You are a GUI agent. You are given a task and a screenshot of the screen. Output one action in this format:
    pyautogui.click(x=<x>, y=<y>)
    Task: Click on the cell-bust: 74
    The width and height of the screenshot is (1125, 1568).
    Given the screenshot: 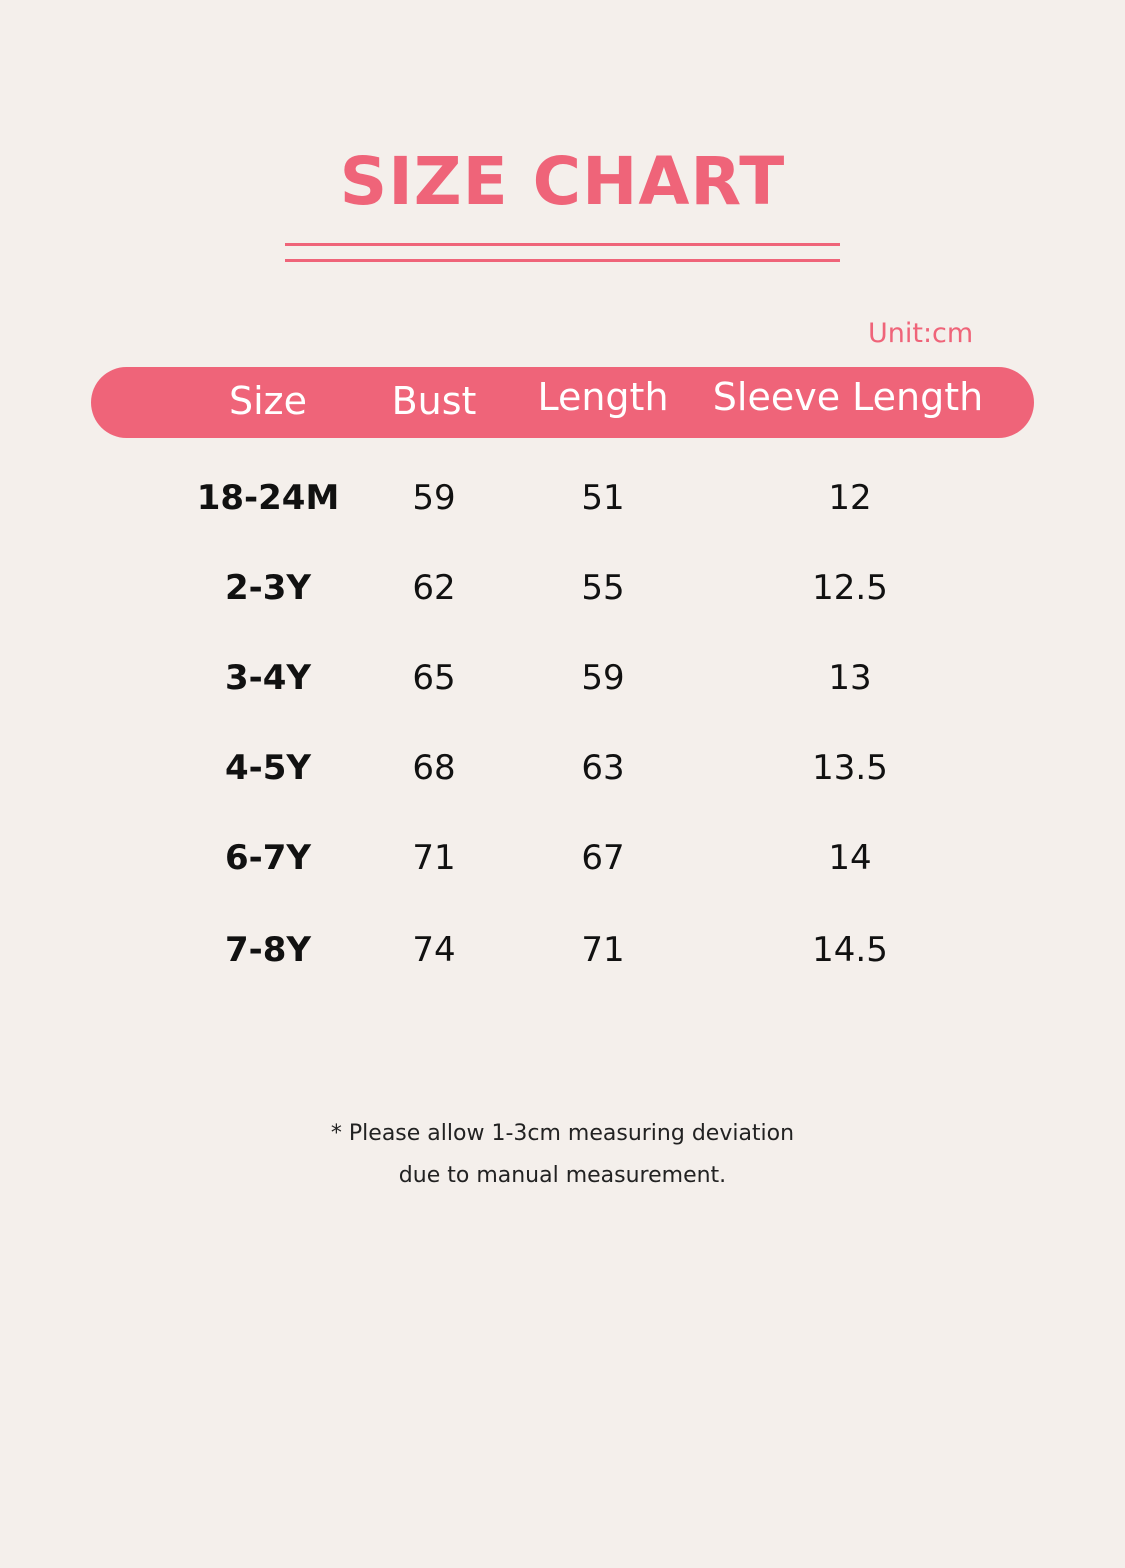 What is the action you would take?
    pyautogui.click(x=434, y=950)
    